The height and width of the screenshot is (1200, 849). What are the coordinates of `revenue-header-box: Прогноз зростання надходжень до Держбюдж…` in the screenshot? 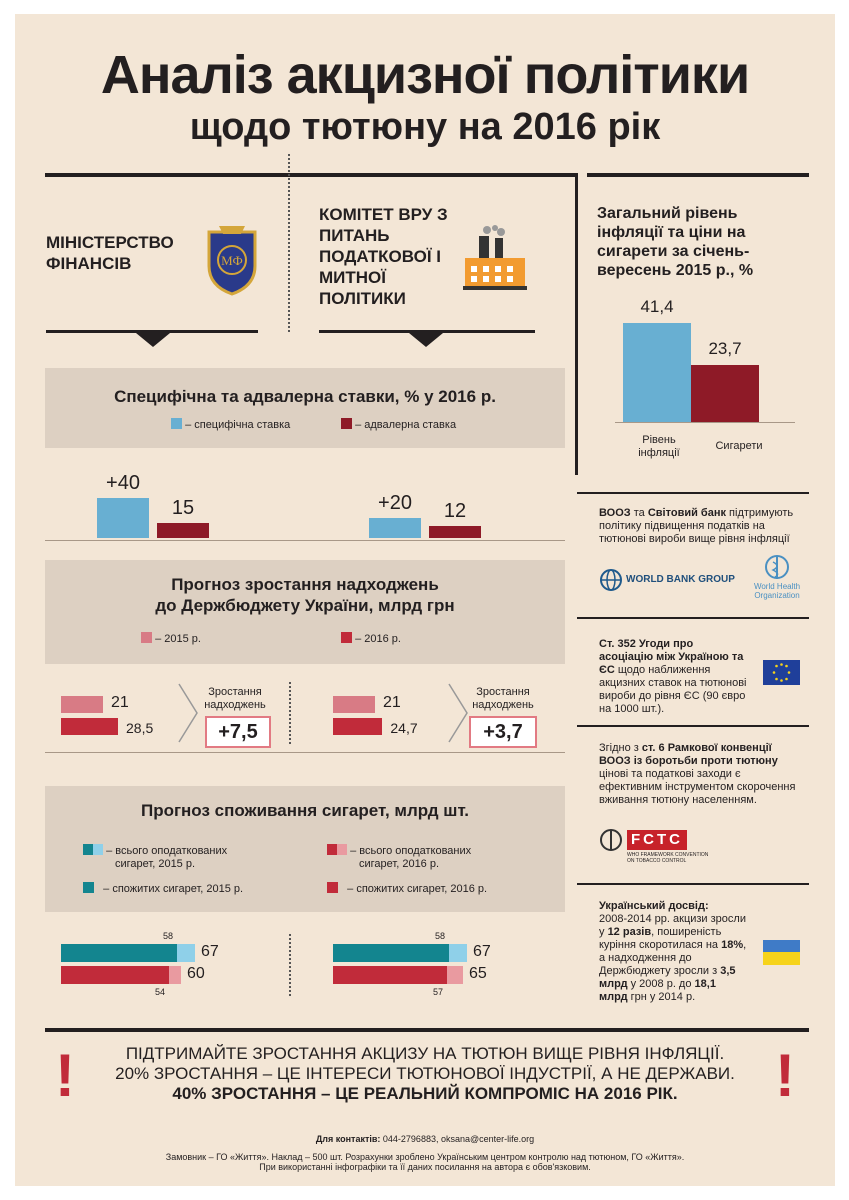 It's located at (305, 612).